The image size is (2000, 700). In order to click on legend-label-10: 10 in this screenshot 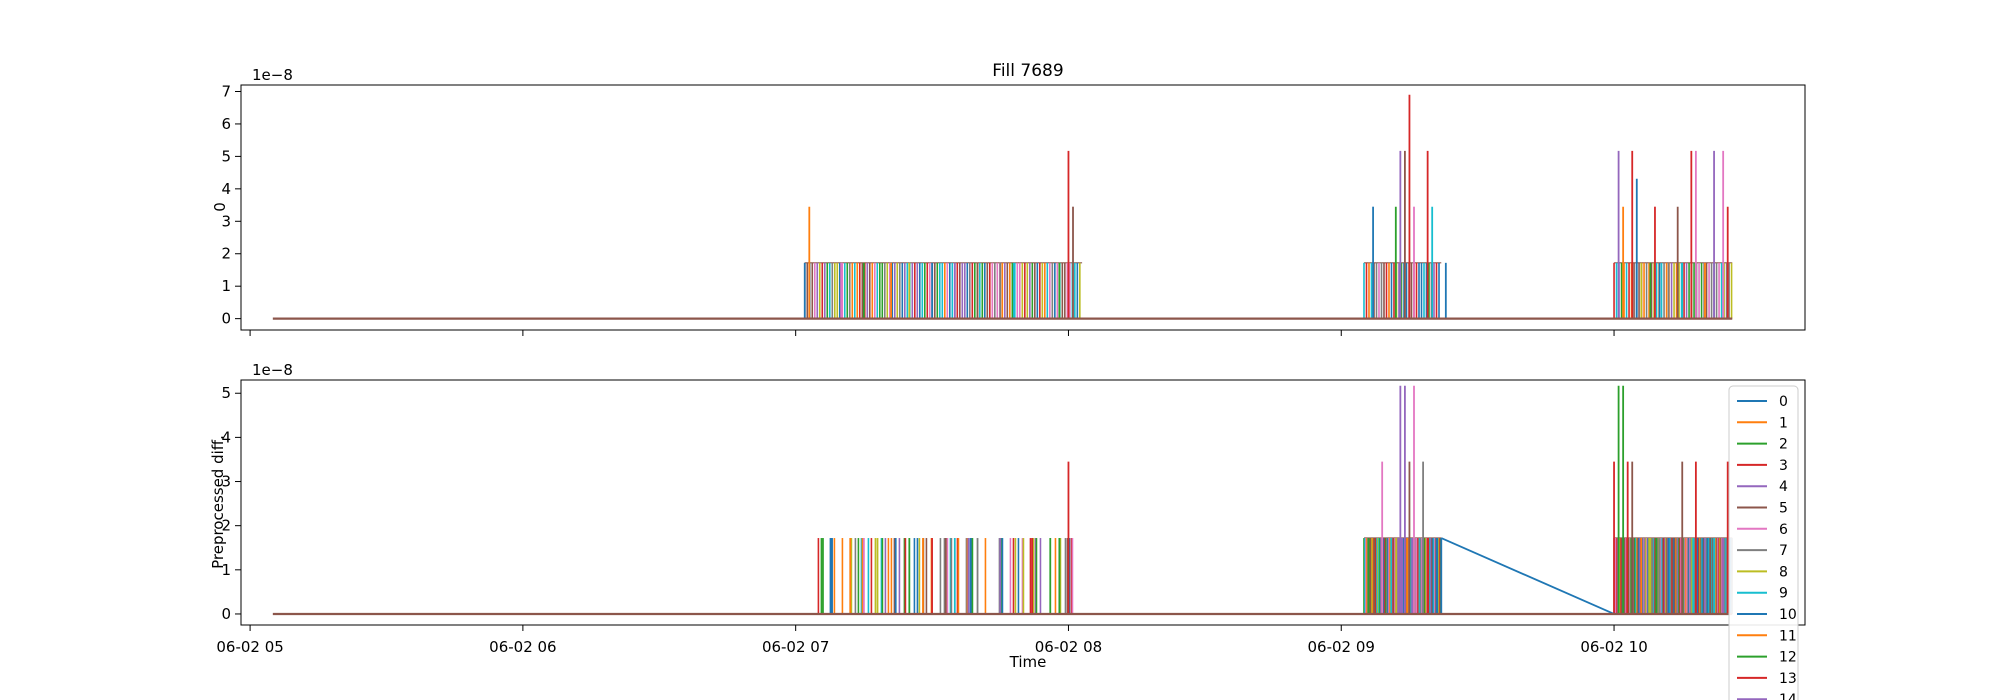, I will do `click(1788, 615)`.